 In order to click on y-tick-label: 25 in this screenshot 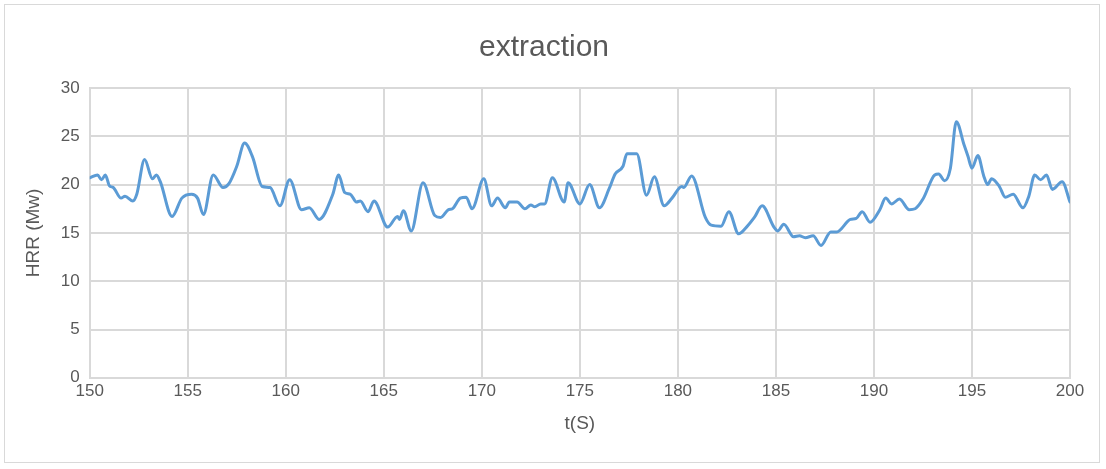, I will do `click(70, 135)`.